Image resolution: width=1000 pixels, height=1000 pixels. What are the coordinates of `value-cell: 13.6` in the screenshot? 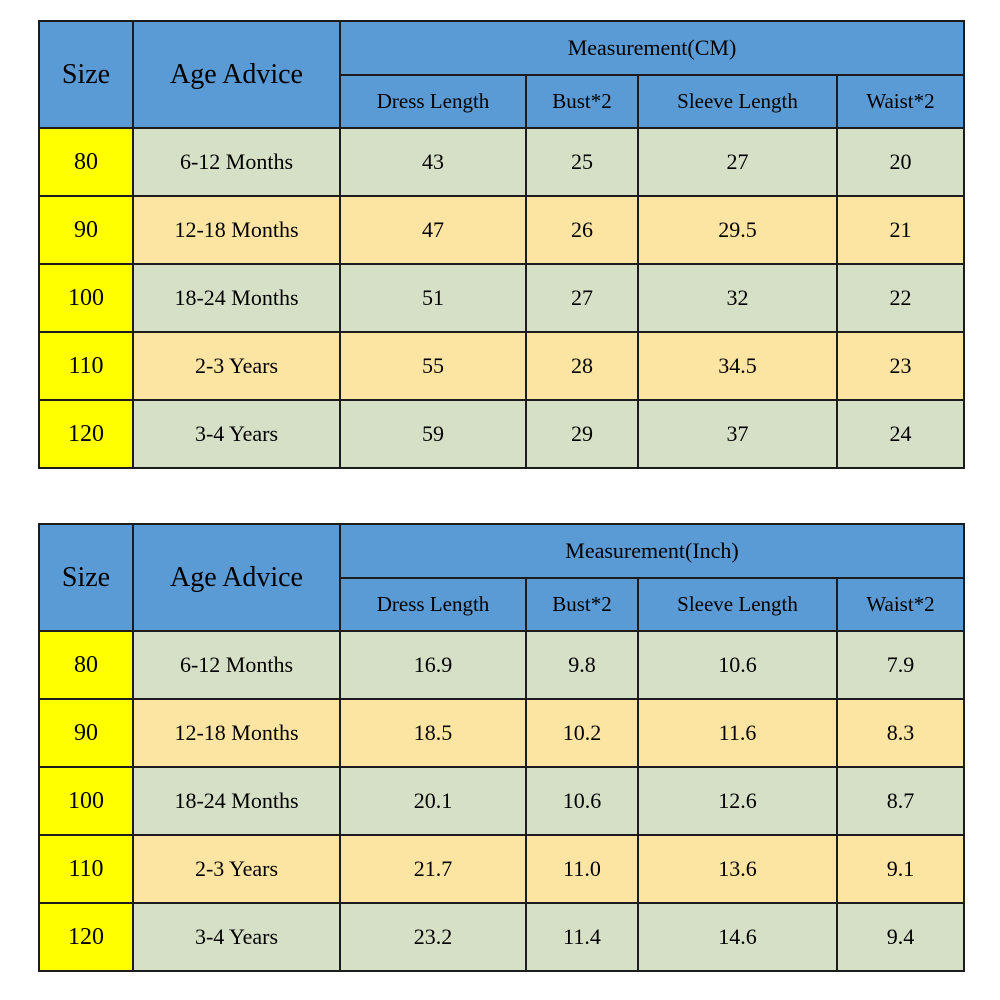 It's located at (737, 869).